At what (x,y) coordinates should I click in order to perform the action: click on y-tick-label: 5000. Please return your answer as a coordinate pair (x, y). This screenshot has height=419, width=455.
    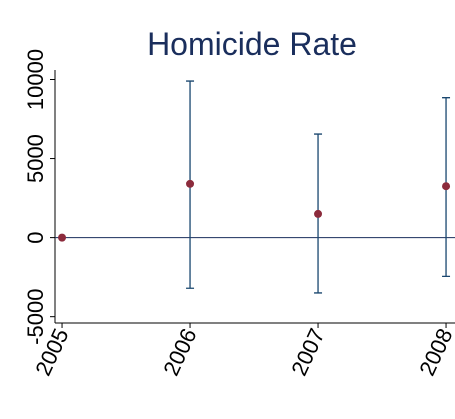
    Looking at the image, I should click on (35, 158).